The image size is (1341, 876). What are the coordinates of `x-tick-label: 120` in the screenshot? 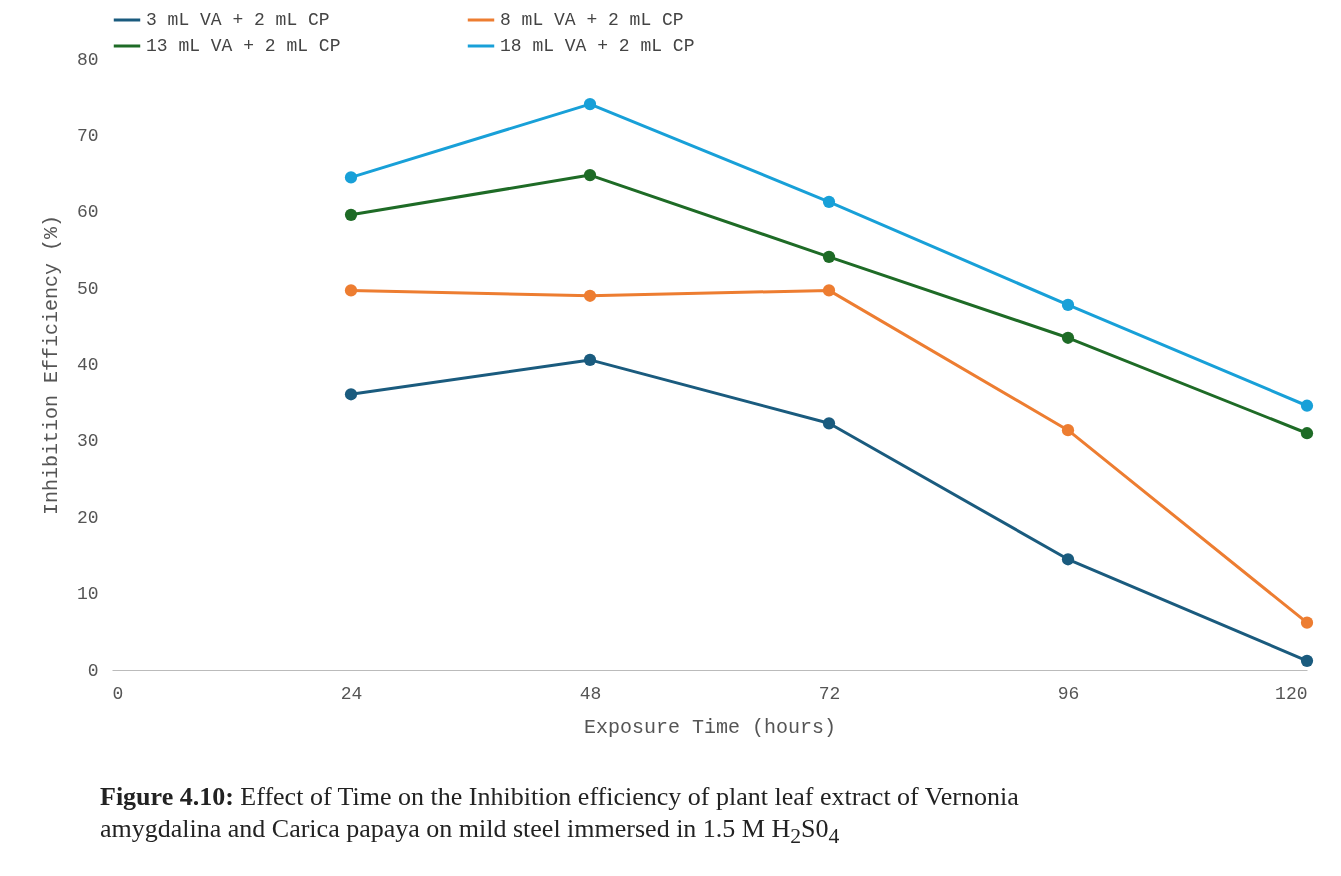 It's located at (1291, 693).